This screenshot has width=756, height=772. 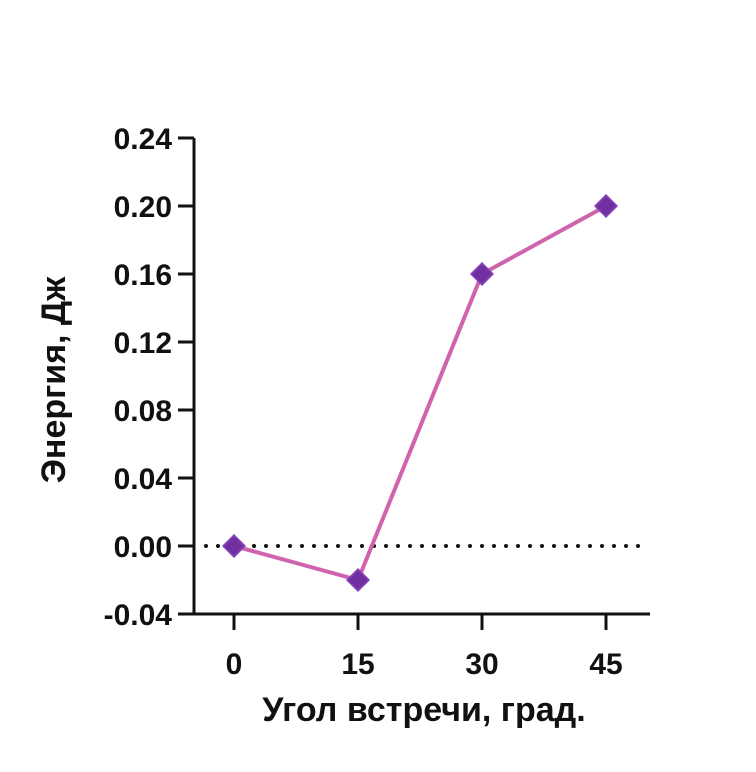 What do you see at coordinates (481, 664) in the screenshot?
I see `x-tick-label: 30` at bounding box center [481, 664].